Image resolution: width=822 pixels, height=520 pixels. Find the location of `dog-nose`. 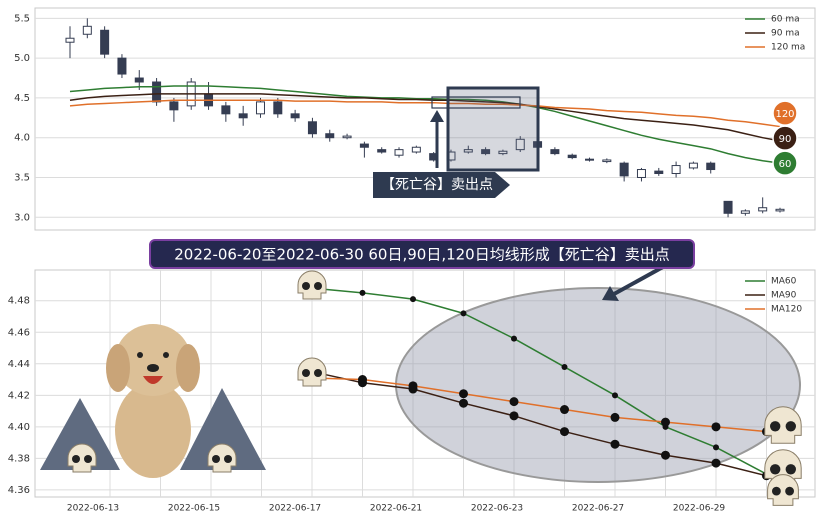

dog-nose is located at coordinates (153, 368).